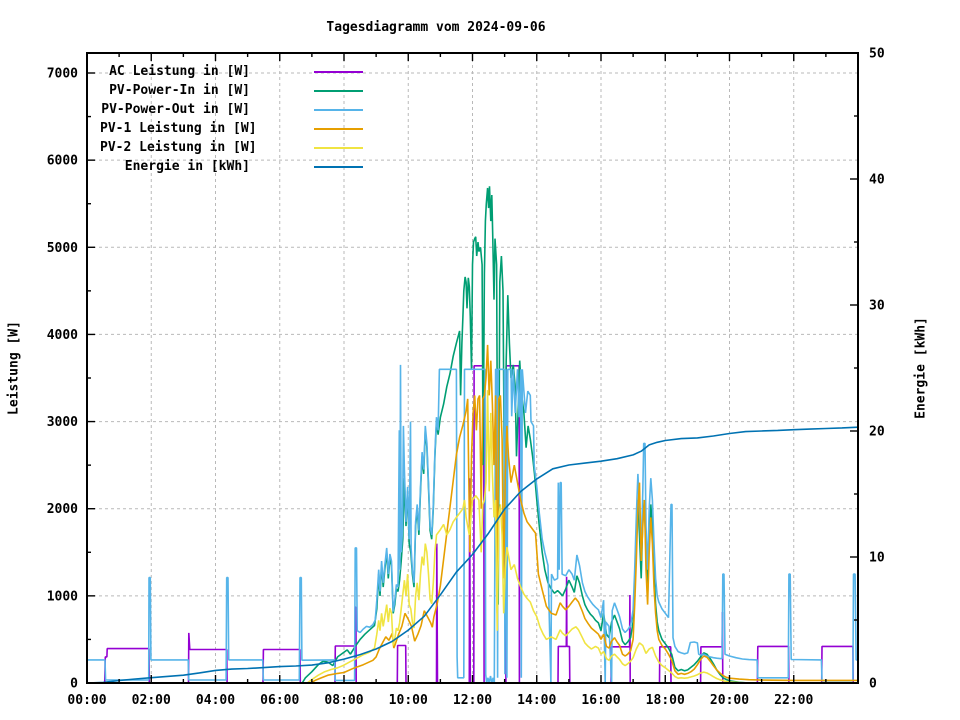 Image resolution: width=960 pixels, height=720 pixels. I want to click on legend-label: PV-1 Leistung in [W], so click(178, 128).